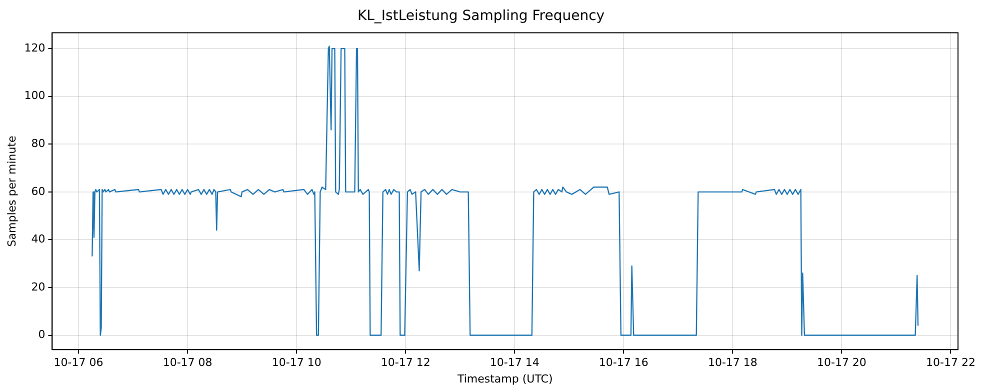 This screenshot has height=390, width=988. Describe the element at coordinates (515, 363) in the screenshot. I see `x-tick-label: 10-17 14` at that location.